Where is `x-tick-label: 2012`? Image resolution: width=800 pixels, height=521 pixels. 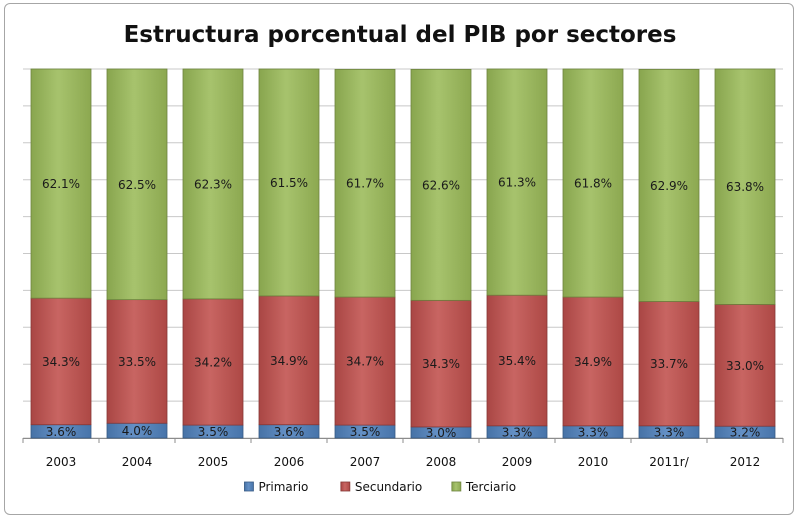 x-tick-label: 2012 is located at coordinates (745, 462).